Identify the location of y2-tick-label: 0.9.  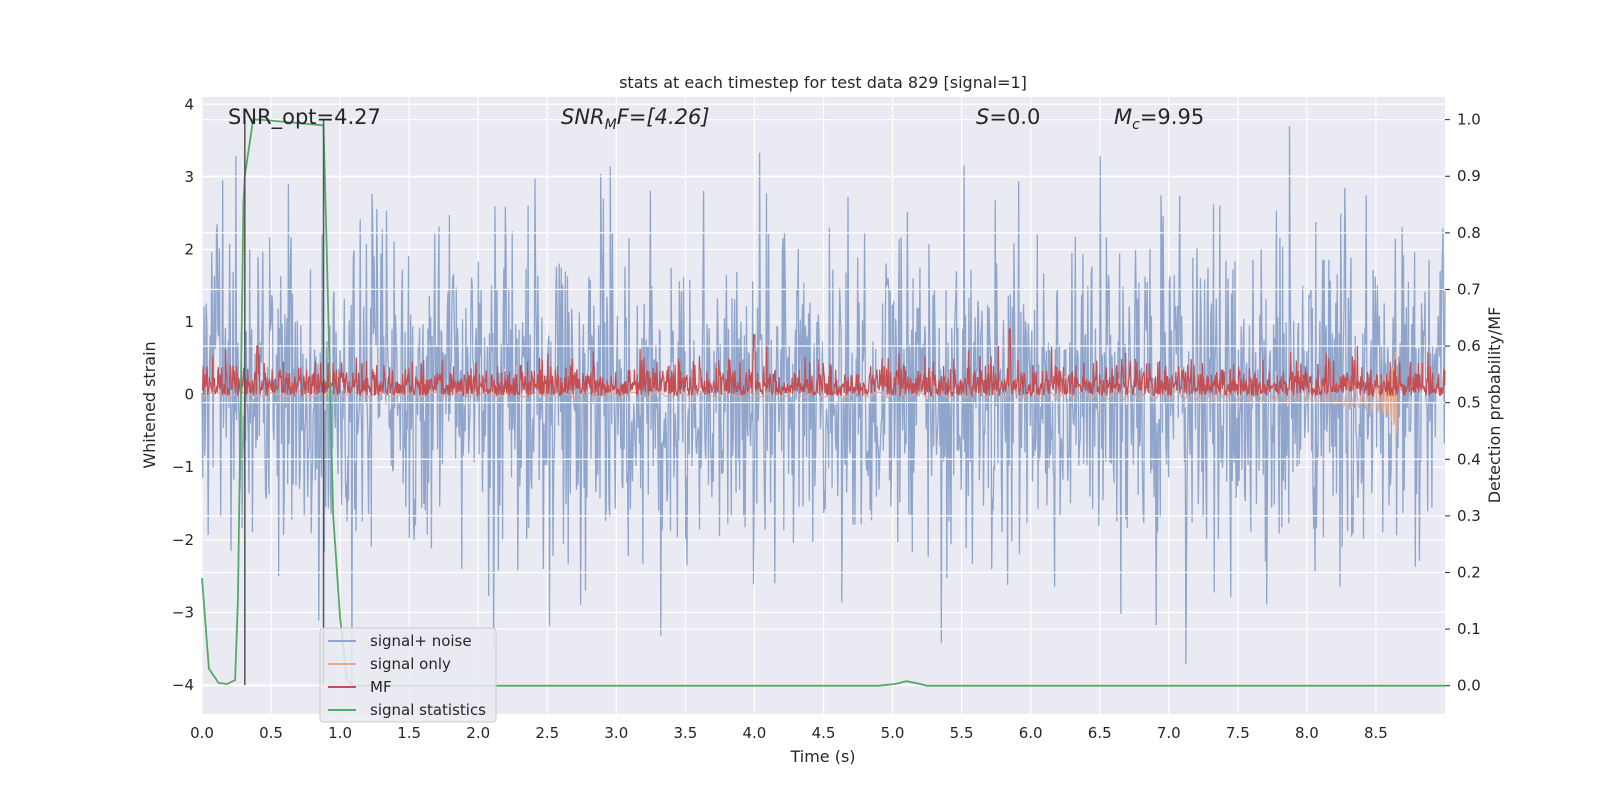
(1469, 176).